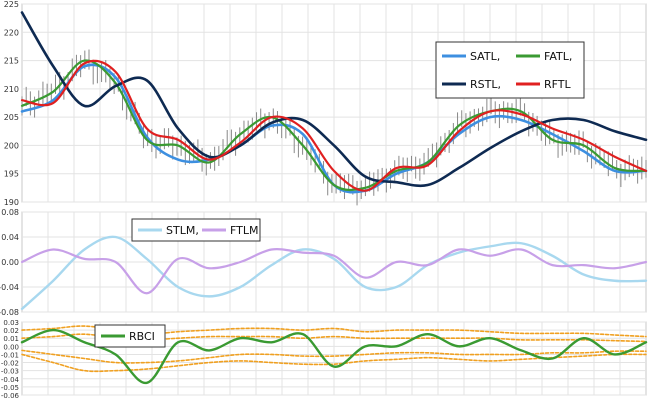 The width and height of the screenshot is (650, 404). Describe the element at coordinates (558, 56) in the screenshot. I see `legend-label: FATL,` at that location.